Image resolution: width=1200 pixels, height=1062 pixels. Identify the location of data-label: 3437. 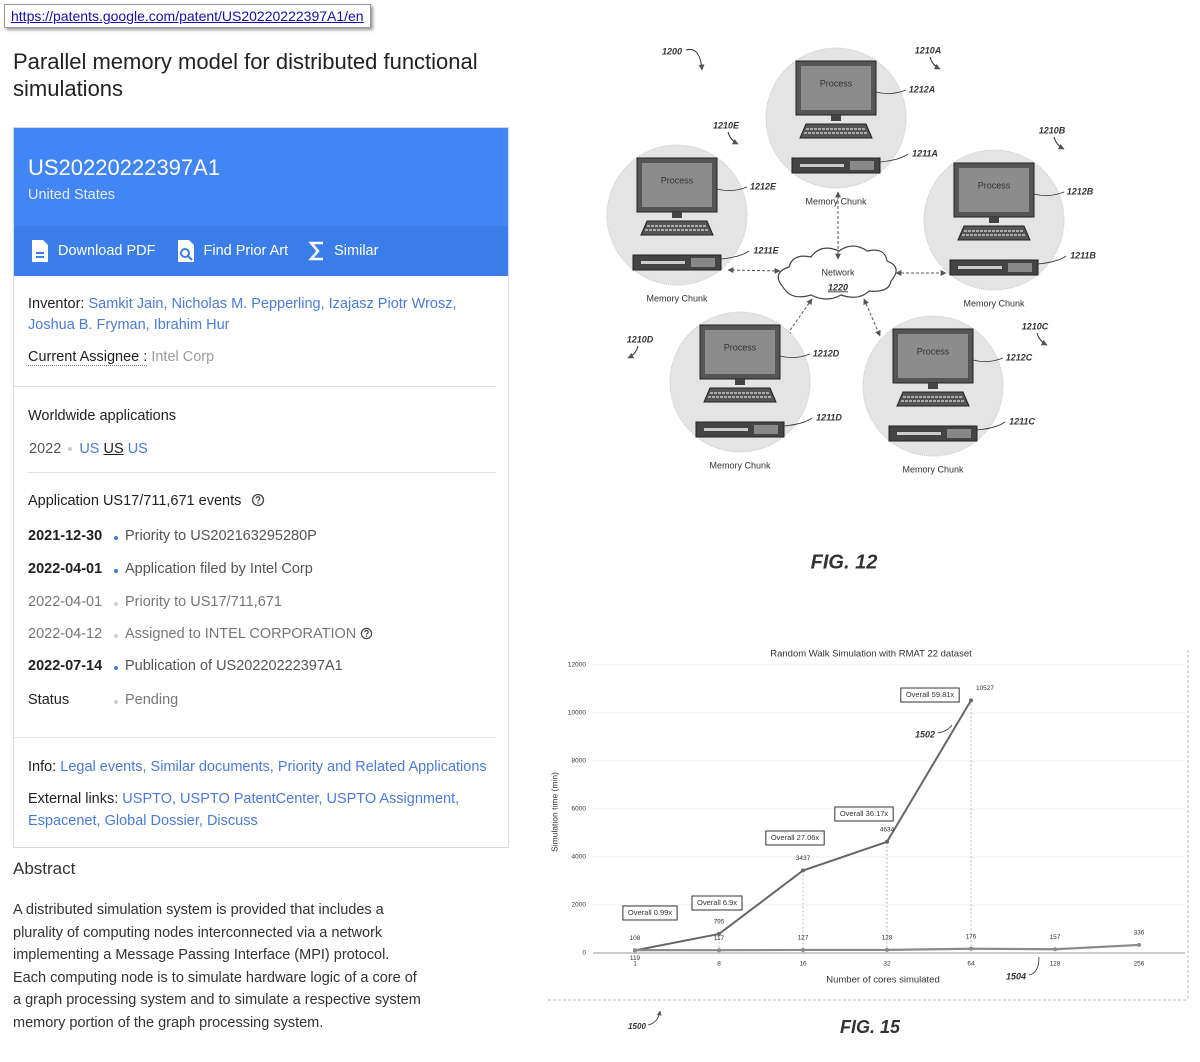
(803, 858).